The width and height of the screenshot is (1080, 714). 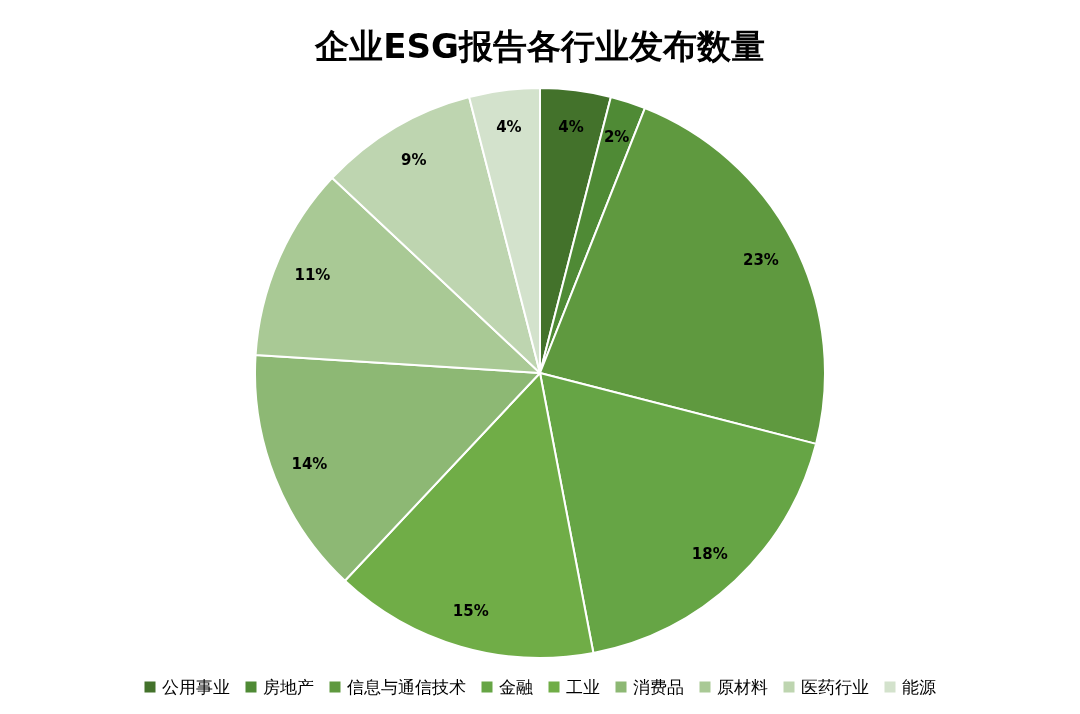 I want to click on data-label: 18%, so click(x=709, y=553).